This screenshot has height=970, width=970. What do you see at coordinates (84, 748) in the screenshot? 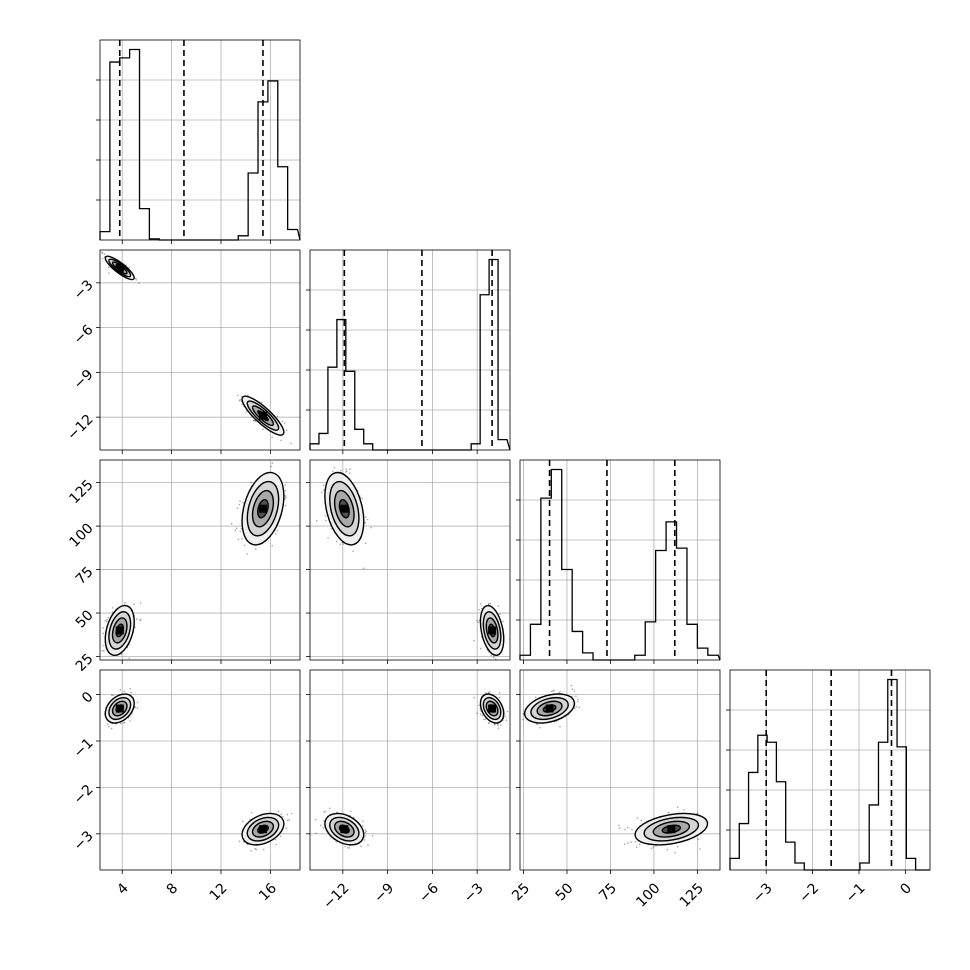
I see `ytick-label-4-3: −1` at bounding box center [84, 748].